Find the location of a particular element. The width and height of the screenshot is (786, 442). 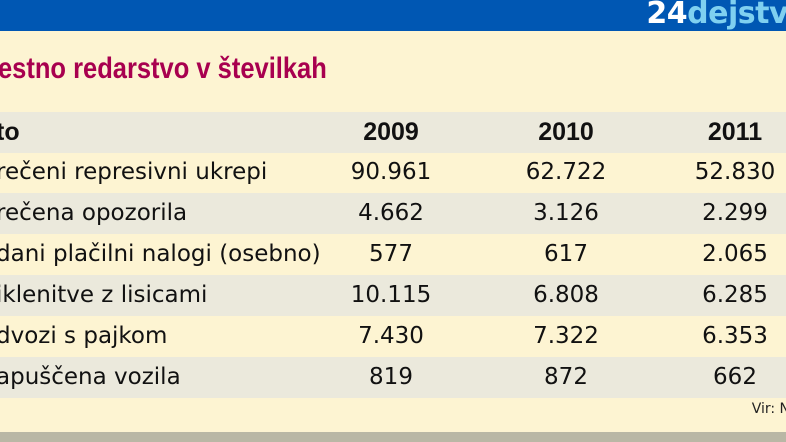

row-value: 577 is located at coordinates (391, 254).